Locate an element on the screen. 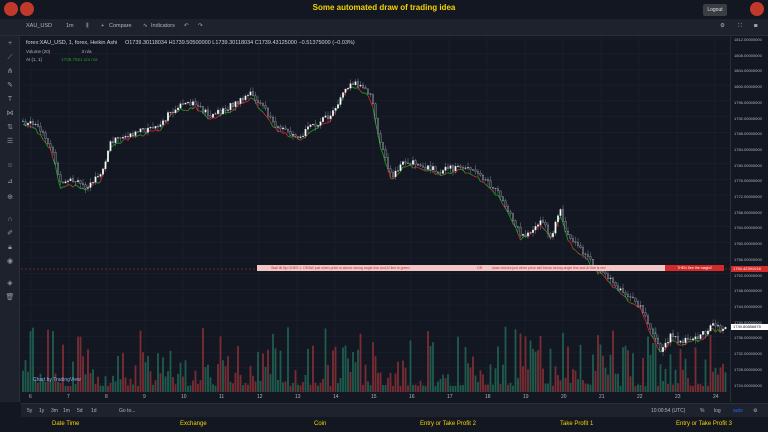 The image size is (768, 432). stay-drawing-icon: ✐ is located at coordinates (10, 233).